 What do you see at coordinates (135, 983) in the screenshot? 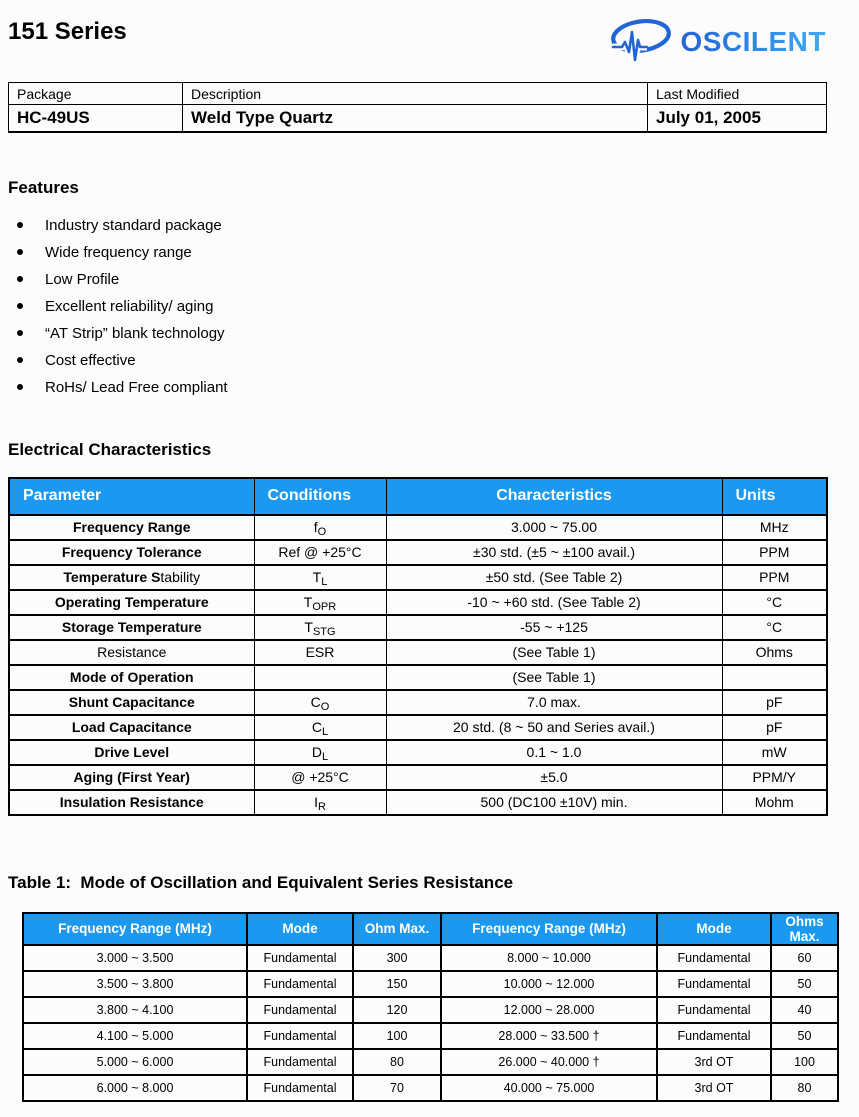
I see `t1-cell: 3.500 ~ 3.800` at bounding box center [135, 983].